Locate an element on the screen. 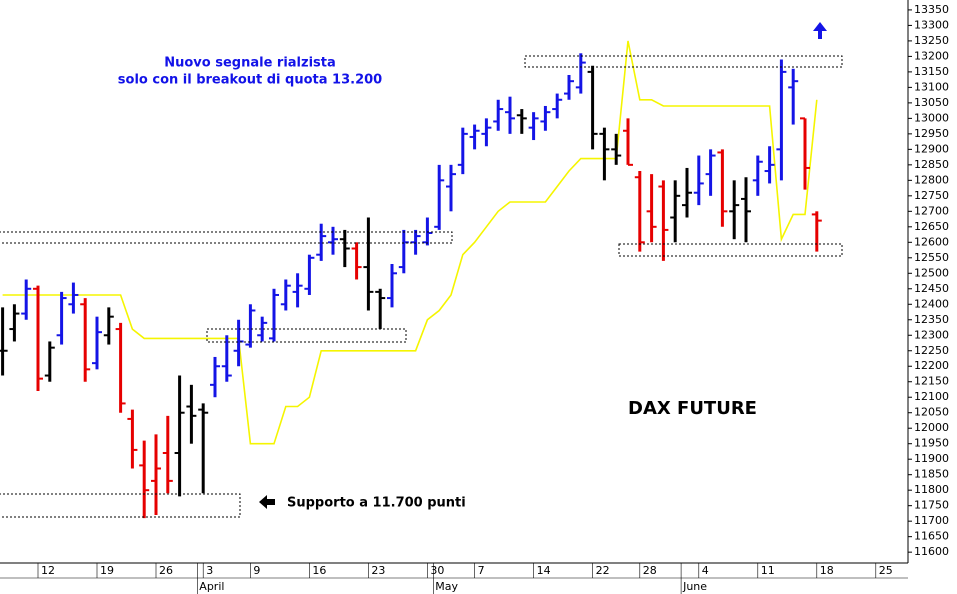 This screenshot has height=594, width=957. y-tick-label: 11900 is located at coordinates (931, 458).